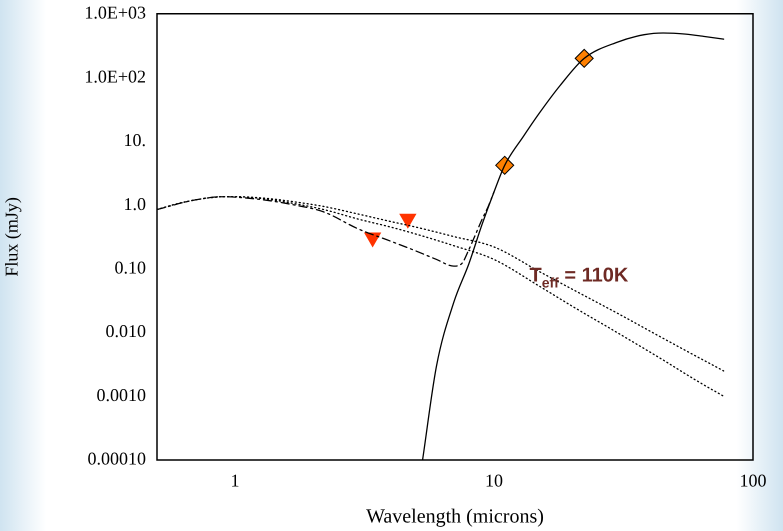 This screenshot has width=783, height=531. Describe the element at coordinates (135, 204) in the screenshot. I see `y-tick-label: 1.0` at that location.